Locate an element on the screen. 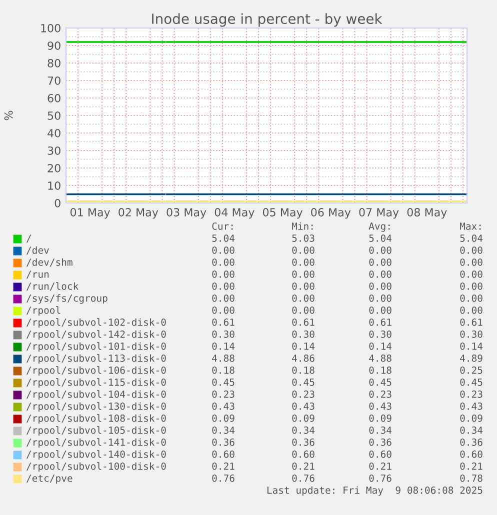  legend-label: /rpool/subvol-106-disk-0 is located at coordinates (96, 371).